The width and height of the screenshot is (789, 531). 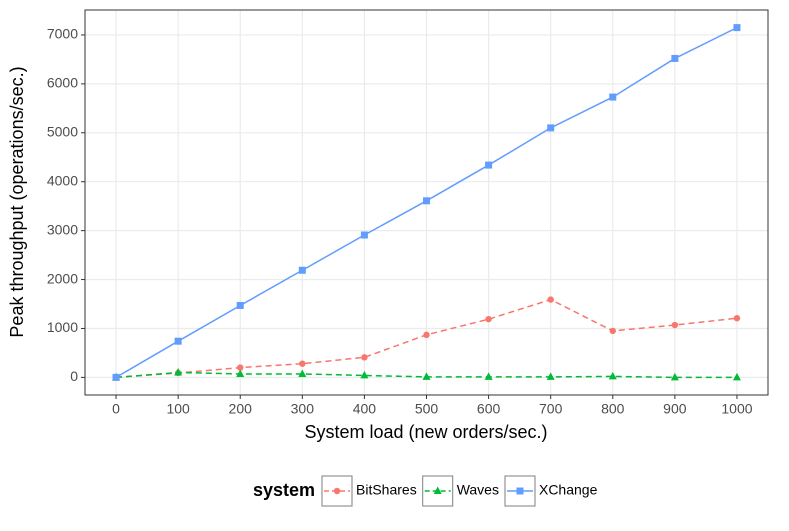 What do you see at coordinates (62, 229) in the screenshot?
I see `y-tick-label: 3000` at bounding box center [62, 229].